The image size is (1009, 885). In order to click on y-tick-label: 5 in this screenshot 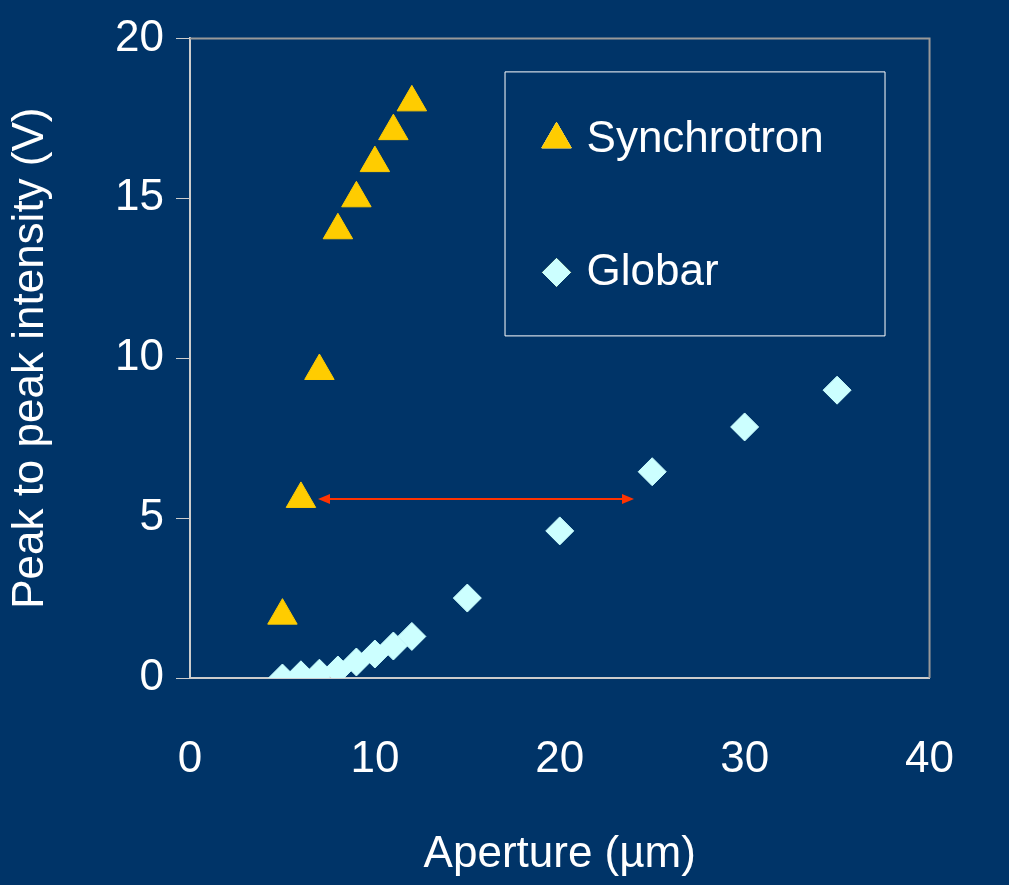, I will do `click(151, 515)`.